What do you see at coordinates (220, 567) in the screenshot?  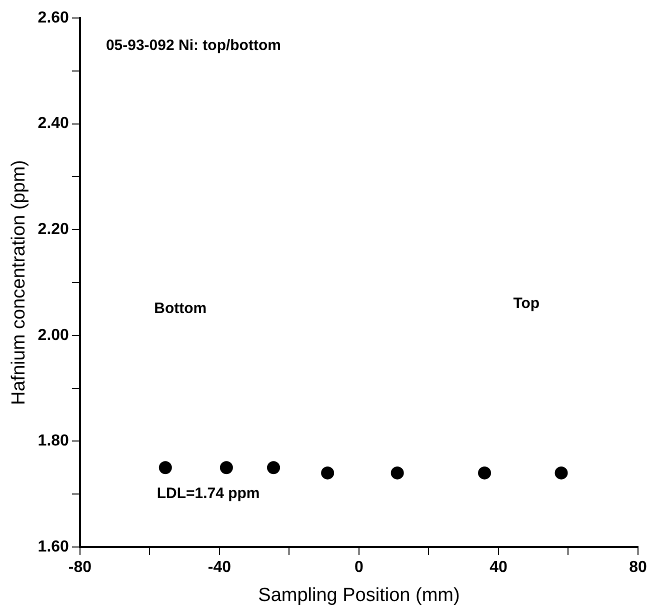 I see `x-tick-label: -40` at bounding box center [220, 567].